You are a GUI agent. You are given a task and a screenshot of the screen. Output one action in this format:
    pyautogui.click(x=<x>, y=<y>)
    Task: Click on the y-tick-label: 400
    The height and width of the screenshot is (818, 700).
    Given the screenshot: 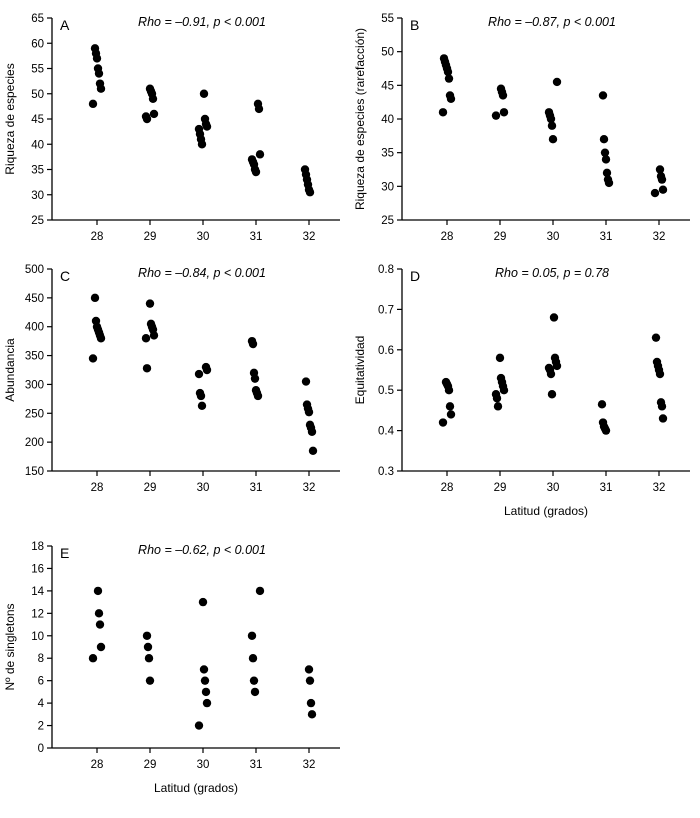 What is the action you would take?
    pyautogui.click(x=34, y=328)
    